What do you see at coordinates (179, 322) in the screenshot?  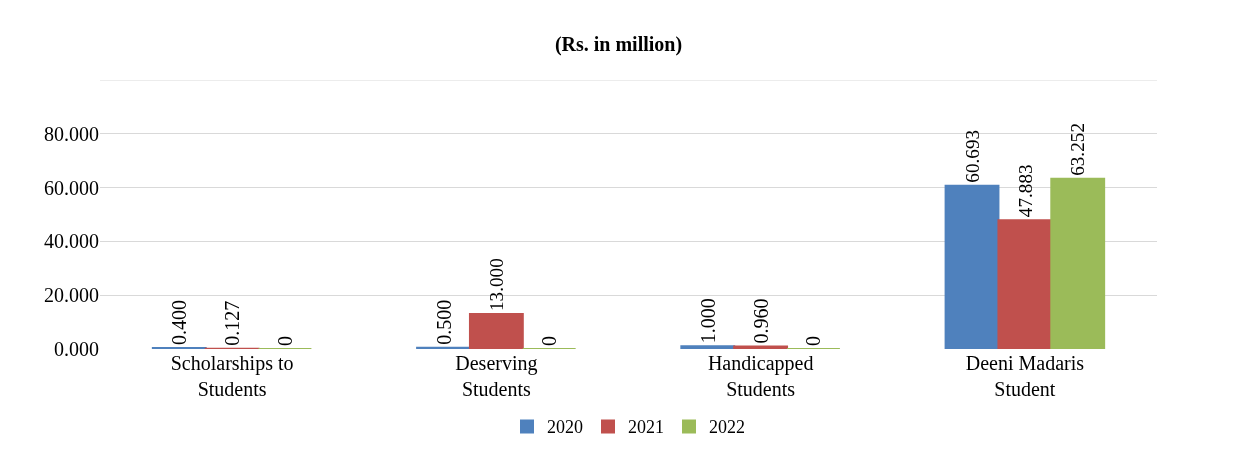 I see `data-label: 0.400` at bounding box center [179, 322].